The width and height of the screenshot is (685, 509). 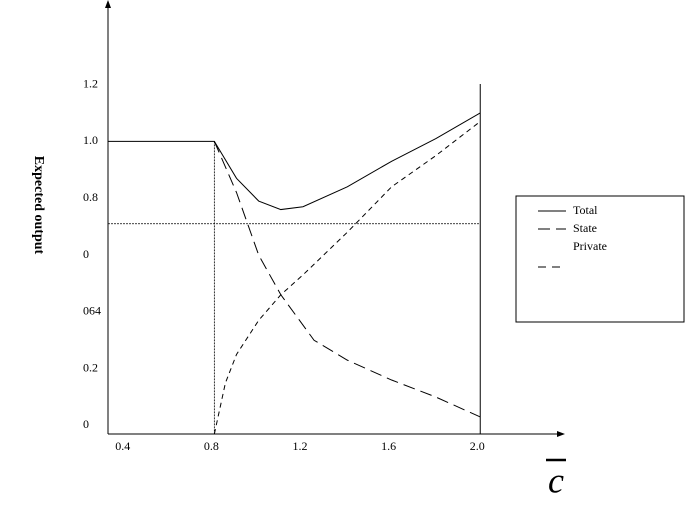 I want to click on x-tick-label: 0.4, so click(x=122, y=446).